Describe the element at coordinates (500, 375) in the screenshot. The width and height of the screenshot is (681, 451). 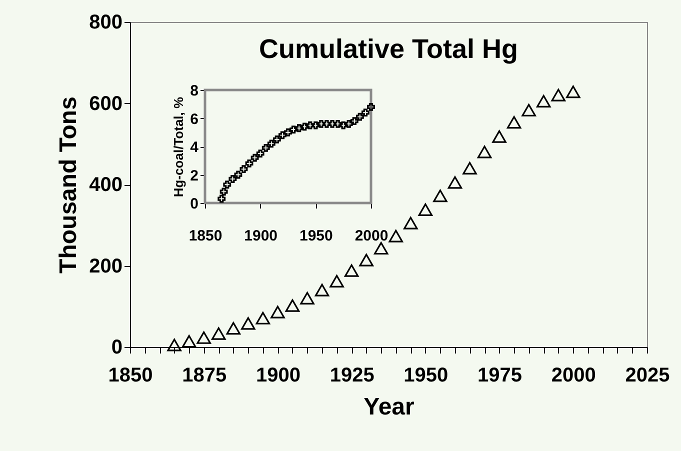
I see `x-tick-label: 1975` at that location.